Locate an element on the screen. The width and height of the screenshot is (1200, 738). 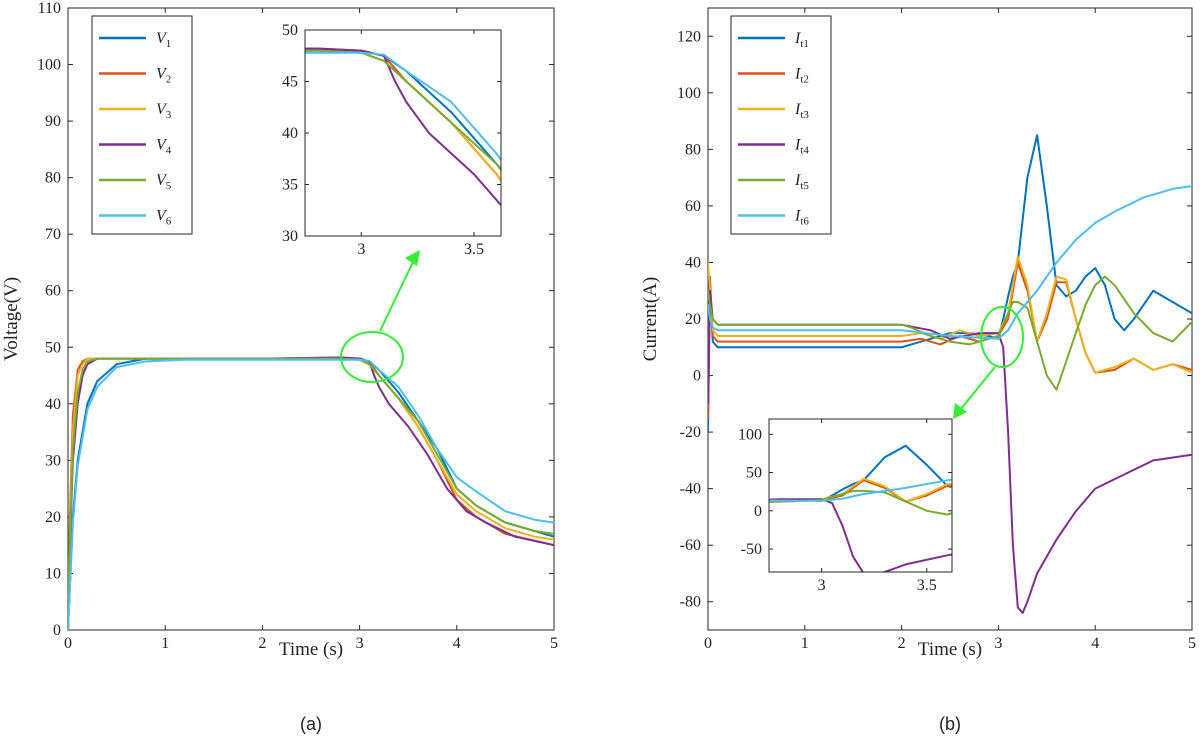
chart-b-legend-label: It4 is located at coordinates (801, 147).